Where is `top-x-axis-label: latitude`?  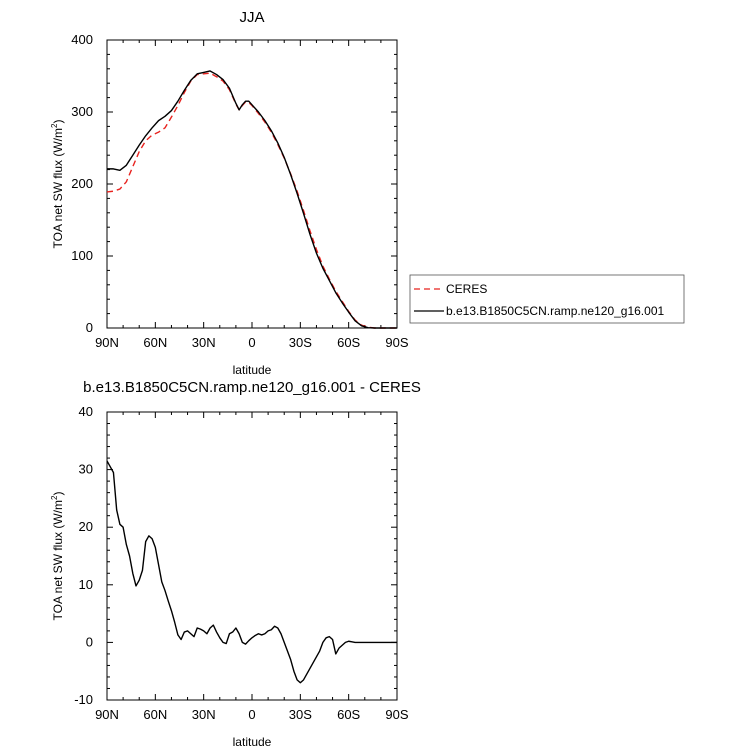 top-x-axis-label: latitude is located at coordinates (252, 370).